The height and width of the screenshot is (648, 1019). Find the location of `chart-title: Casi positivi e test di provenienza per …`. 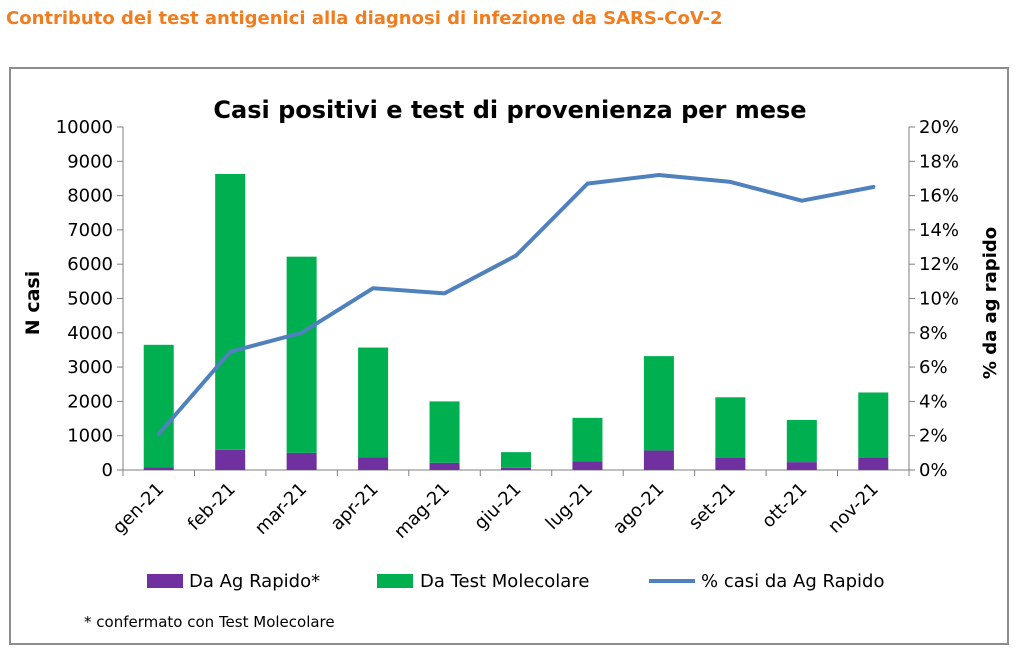

chart-title: Casi positivi e test di provenienza per … is located at coordinates (509, 110).